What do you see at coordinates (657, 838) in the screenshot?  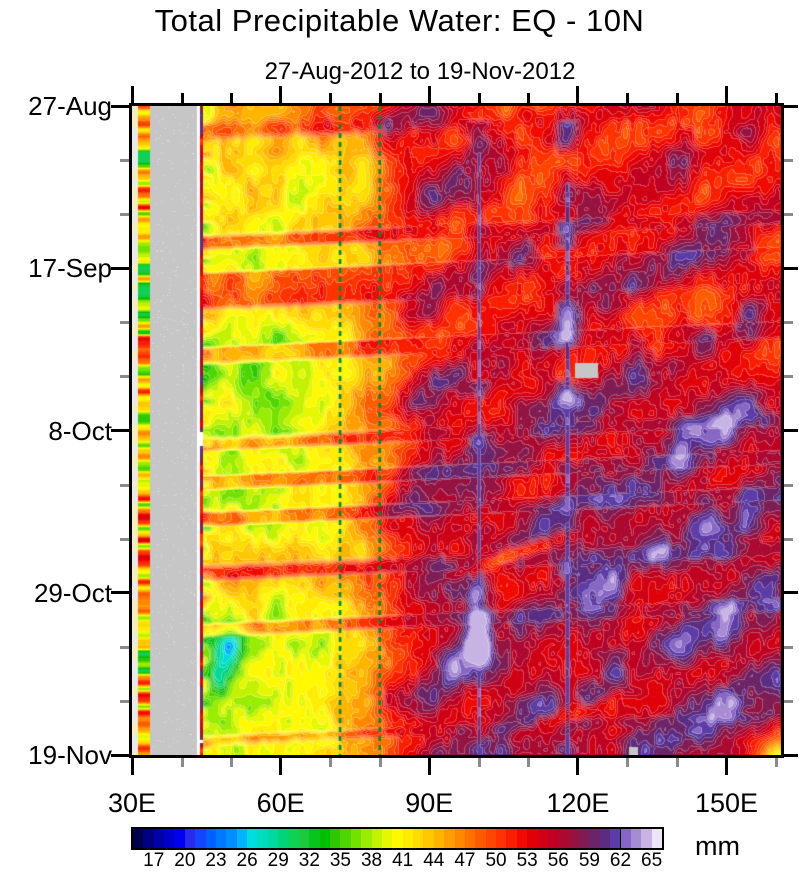 I see `colorbar-cell` at bounding box center [657, 838].